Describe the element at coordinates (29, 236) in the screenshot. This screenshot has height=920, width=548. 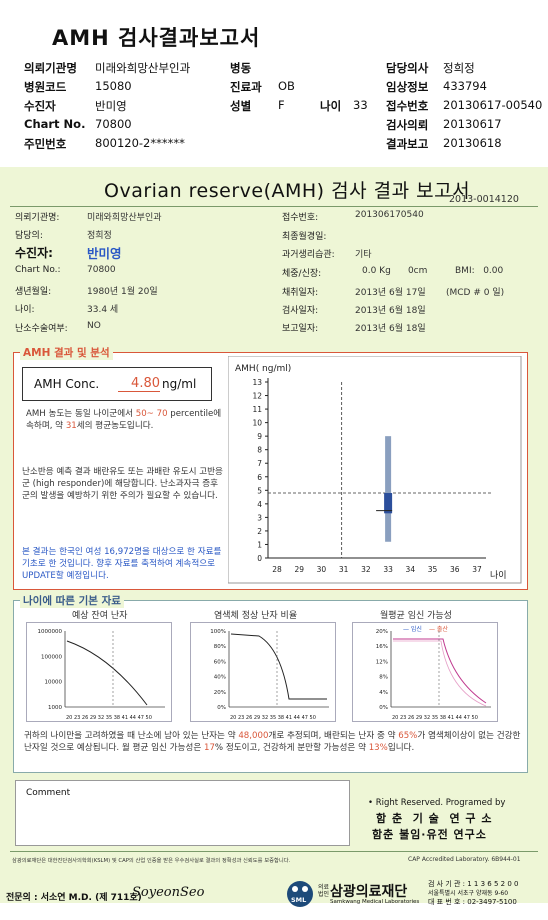
I see `field-label: 담당의:` at that location.